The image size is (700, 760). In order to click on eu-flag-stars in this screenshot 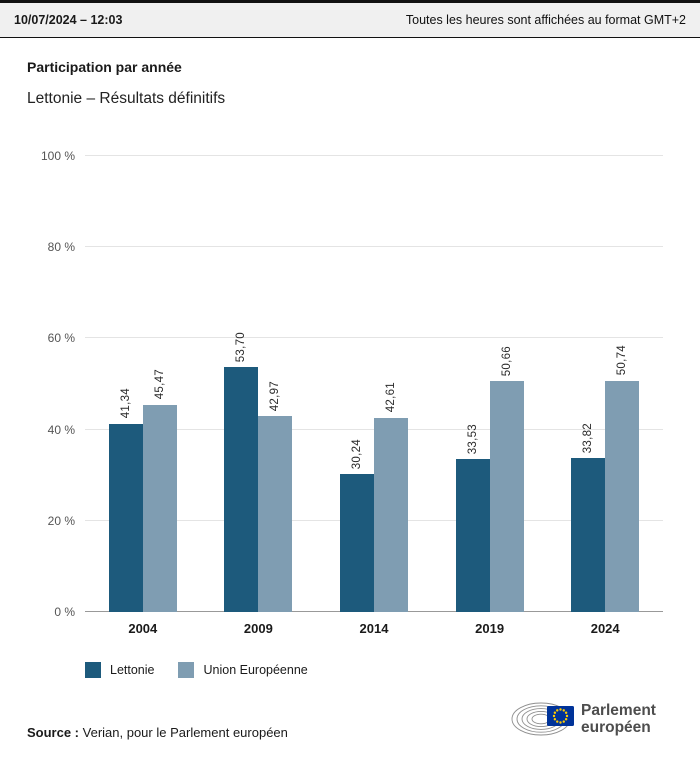, I will do `click(560, 716)`.